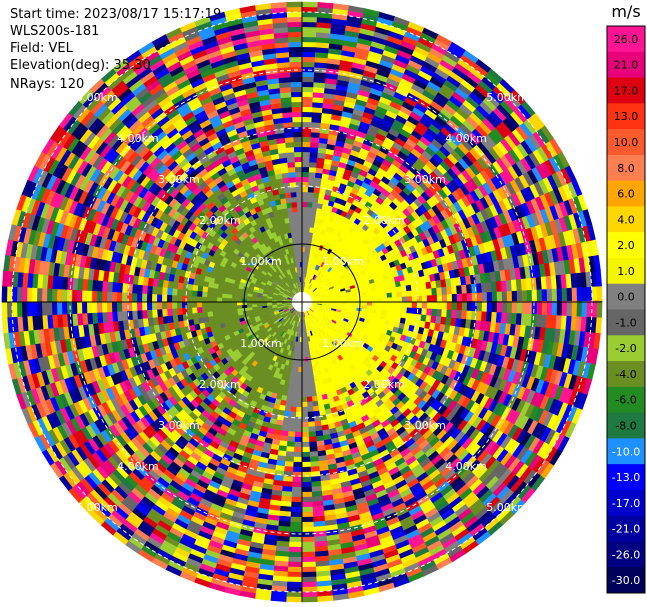 This screenshot has height=607, width=647. I want to click on colorbar-tick-label: 6.0, so click(626, 194).